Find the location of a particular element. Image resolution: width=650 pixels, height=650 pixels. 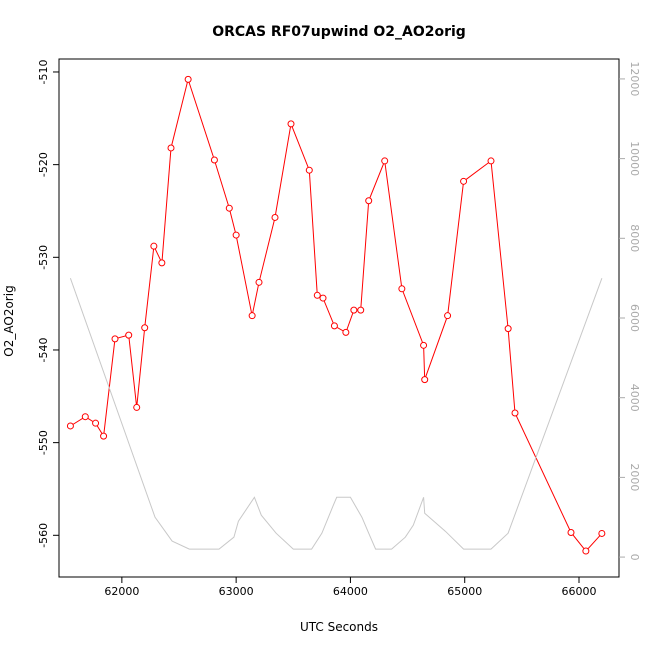

x-tick-label: 64000 is located at coordinates (350, 591).